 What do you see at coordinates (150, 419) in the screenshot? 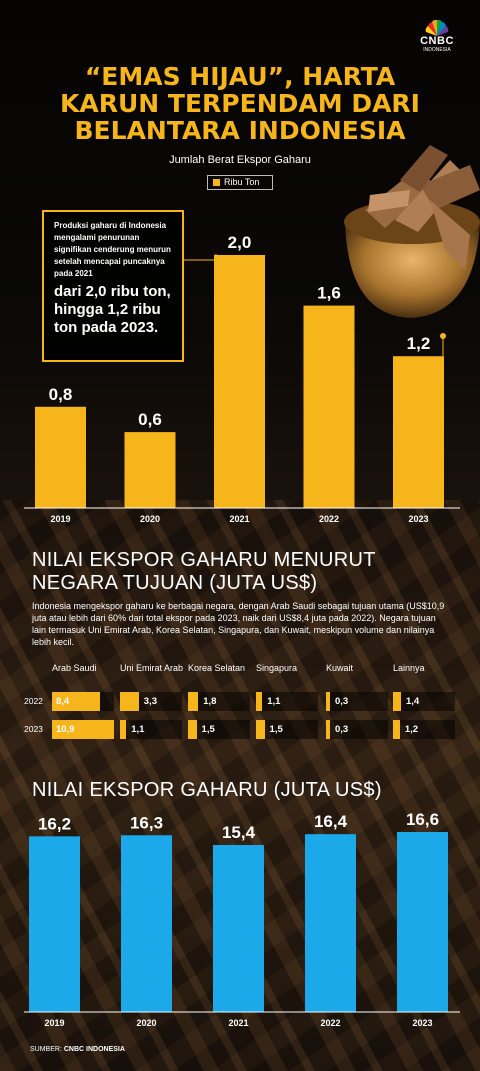
I see `chart1-value-label: 0,6` at bounding box center [150, 419].